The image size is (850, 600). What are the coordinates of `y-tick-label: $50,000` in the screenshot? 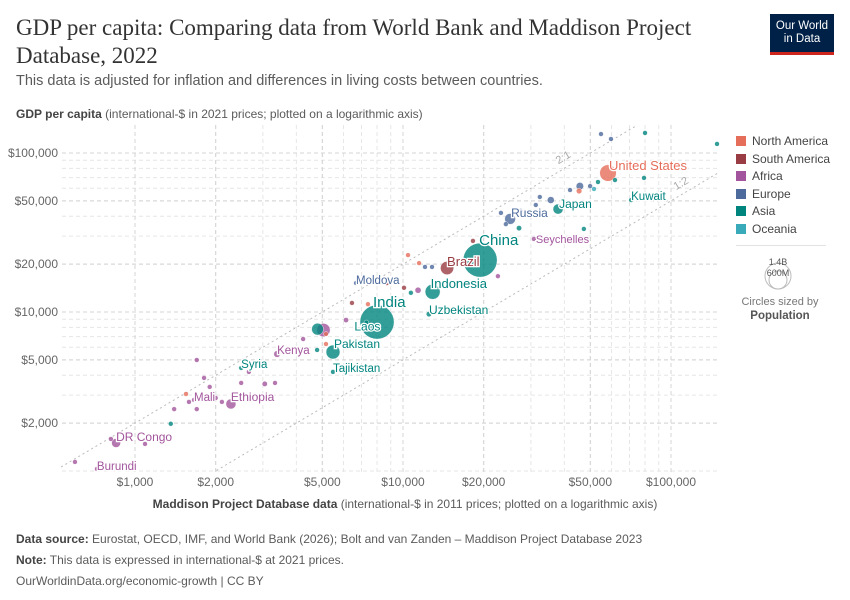 It's located at (37, 201).